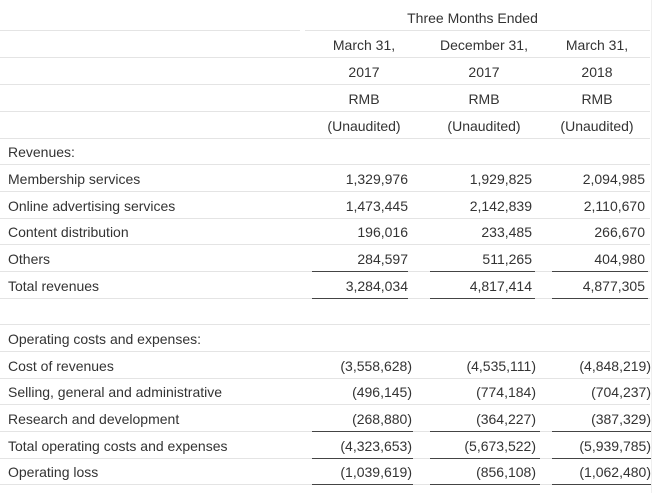 This screenshot has width=657, height=493. I want to click on row-value-2017q4: (4,535,111), so click(501, 366).